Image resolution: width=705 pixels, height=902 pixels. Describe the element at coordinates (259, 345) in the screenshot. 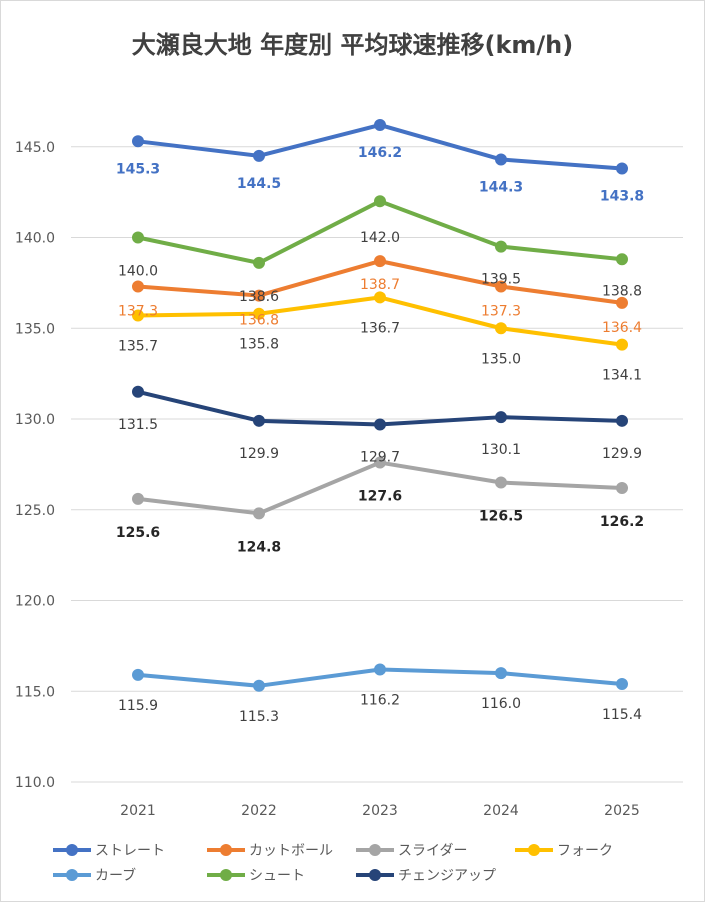

I see `data-label: 135.8` at that location.